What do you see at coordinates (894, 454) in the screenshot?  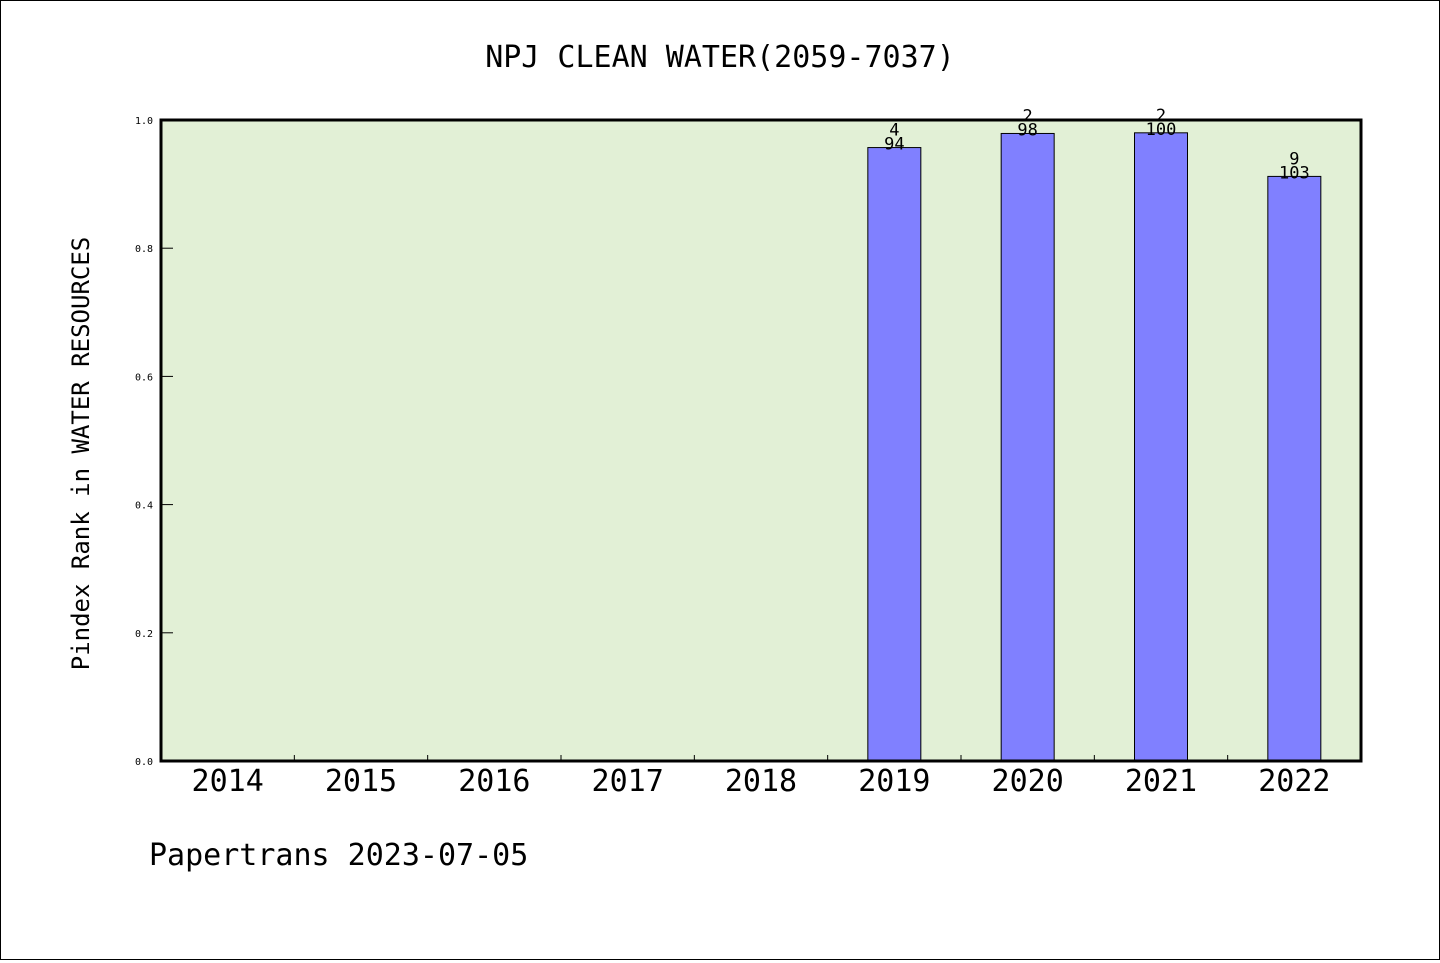 I see `bar-2019` at bounding box center [894, 454].